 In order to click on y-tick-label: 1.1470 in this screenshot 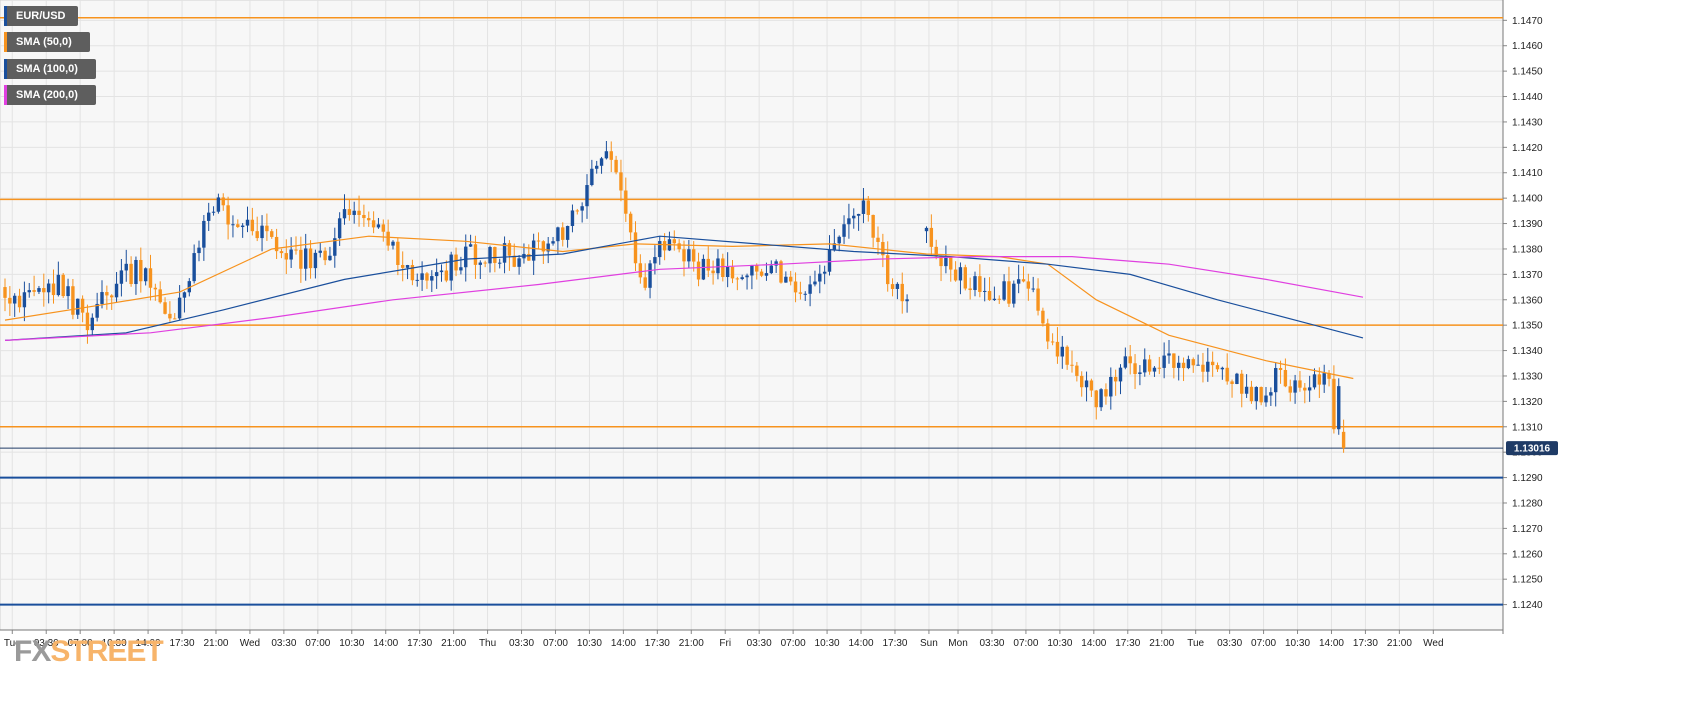, I will do `click(1527, 21)`.